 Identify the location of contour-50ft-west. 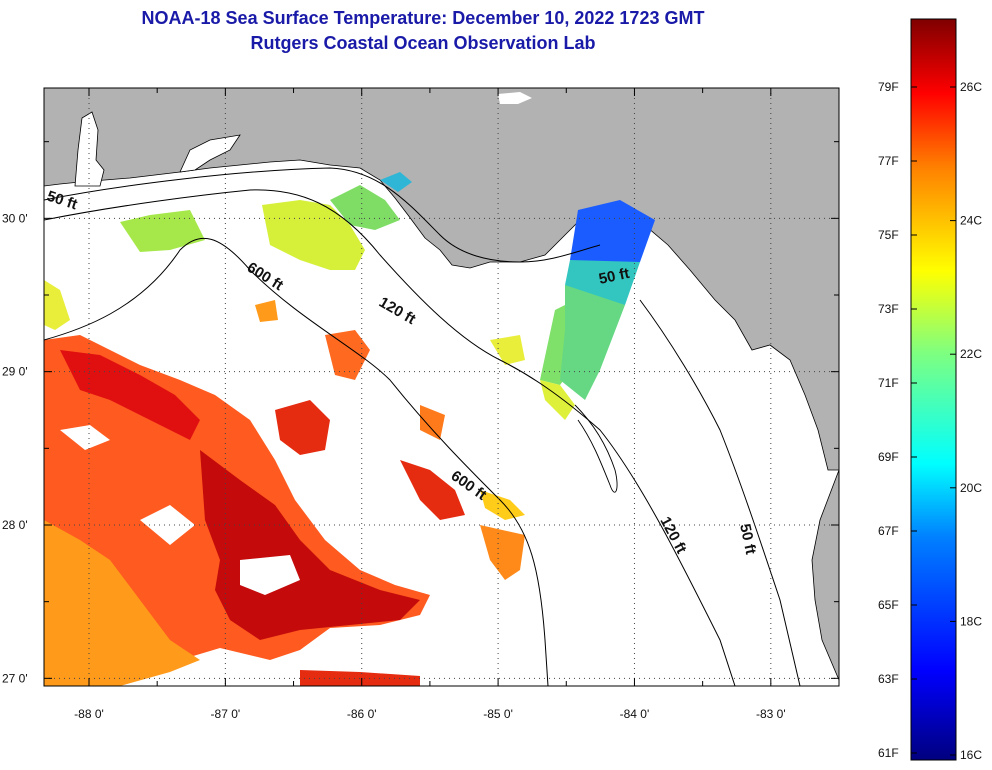
(322, 215).